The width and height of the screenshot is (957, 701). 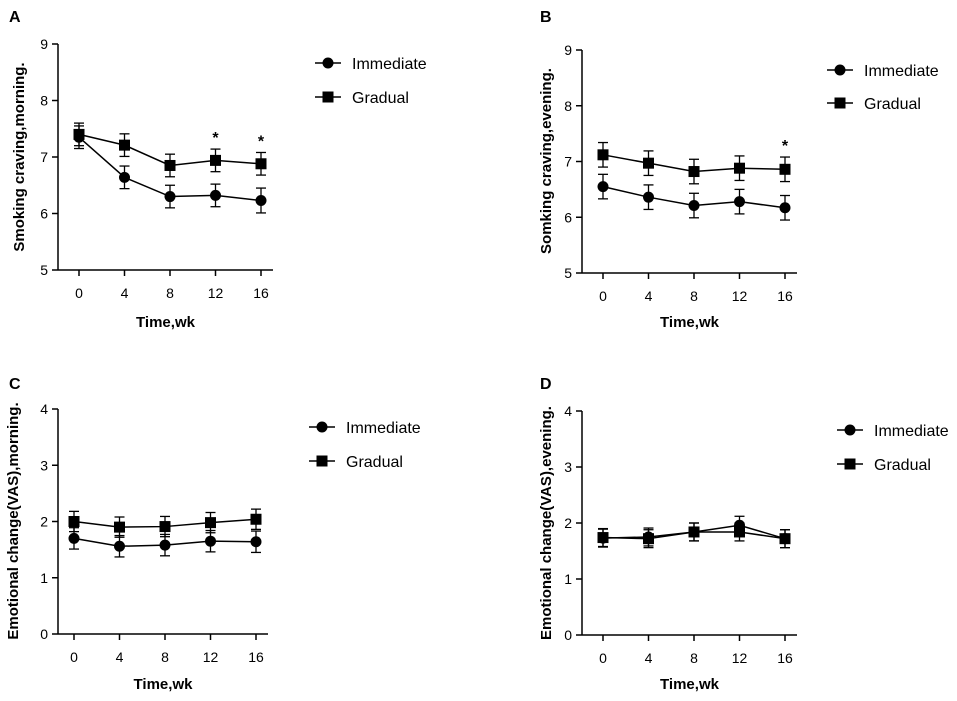 What do you see at coordinates (44, 578) in the screenshot?
I see `y-tick-label: 1` at bounding box center [44, 578].